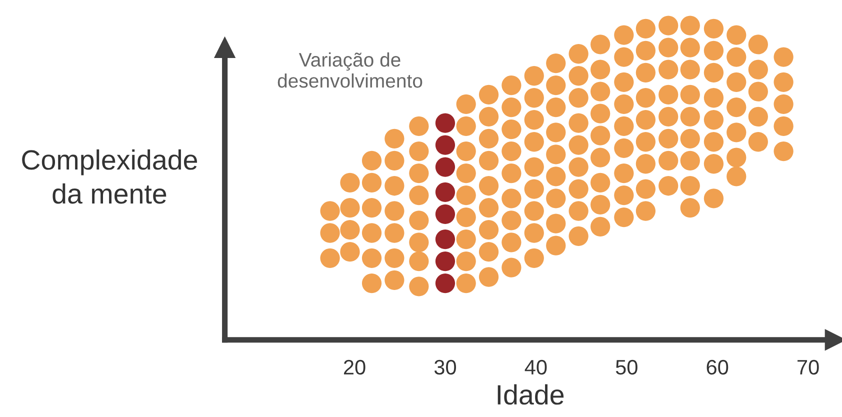 The width and height of the screenshot is (842, 417). What do you see at coordinates (808, 367) in the screenshot?
I see `x-tick-label: 70` at bounding box center [808, 367].